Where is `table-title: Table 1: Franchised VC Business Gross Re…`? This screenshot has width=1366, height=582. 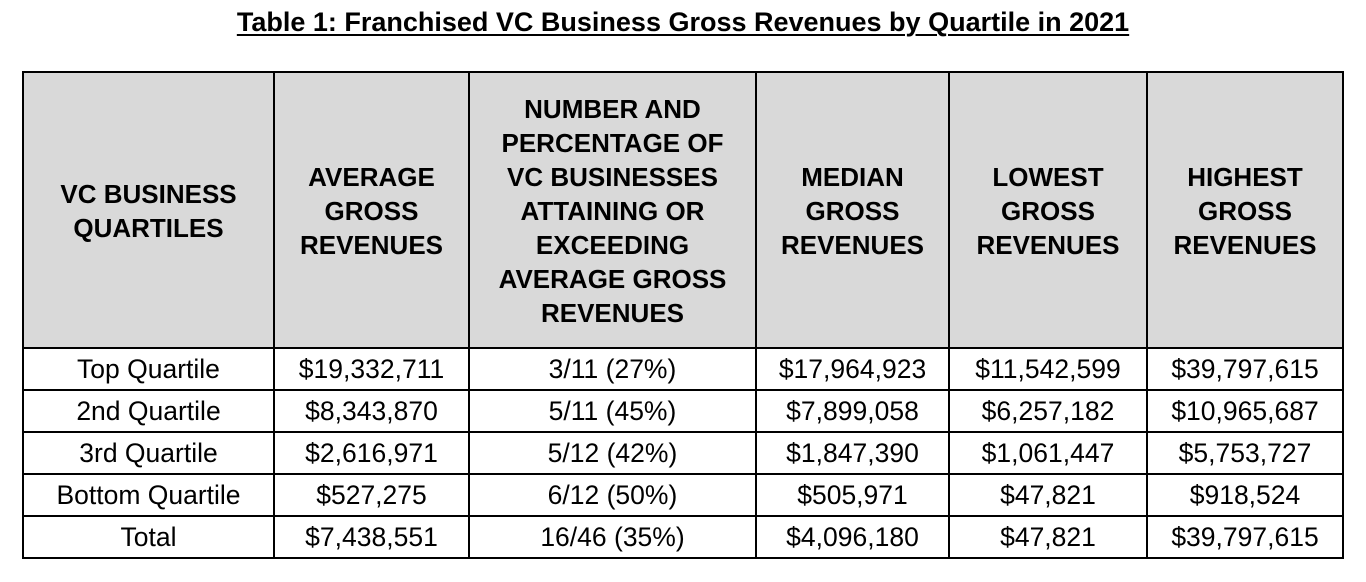 table-title: Table 1: Franchised VC Business Gross Re… is located at coordinates (683, 22).